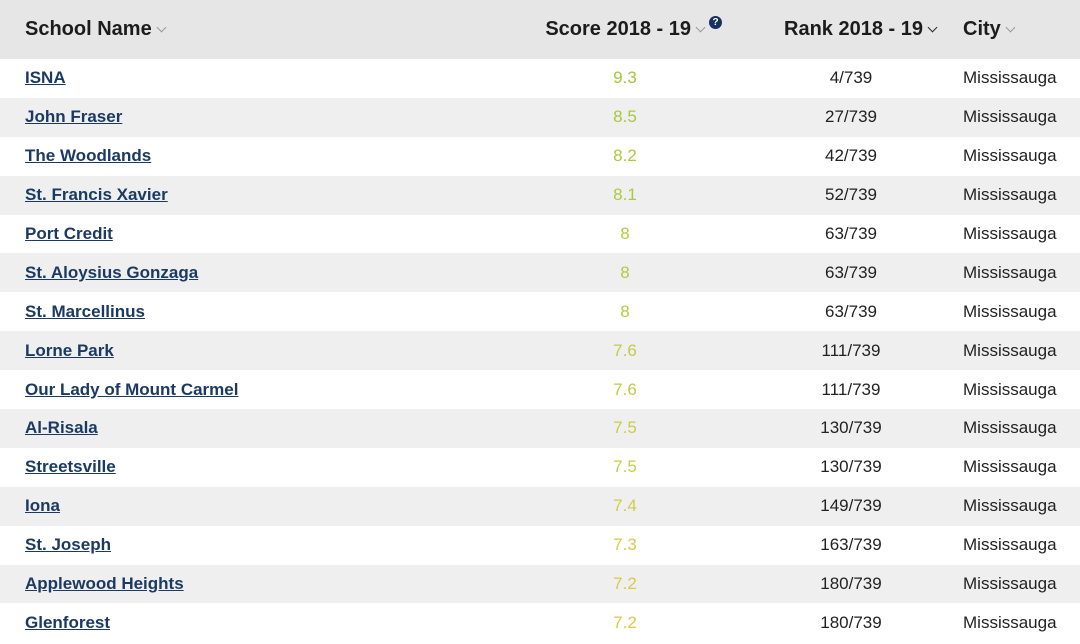  I want to click on table-row: St. Francis Xavier 8.1 52/739 Mississauga, so click(540, 195).